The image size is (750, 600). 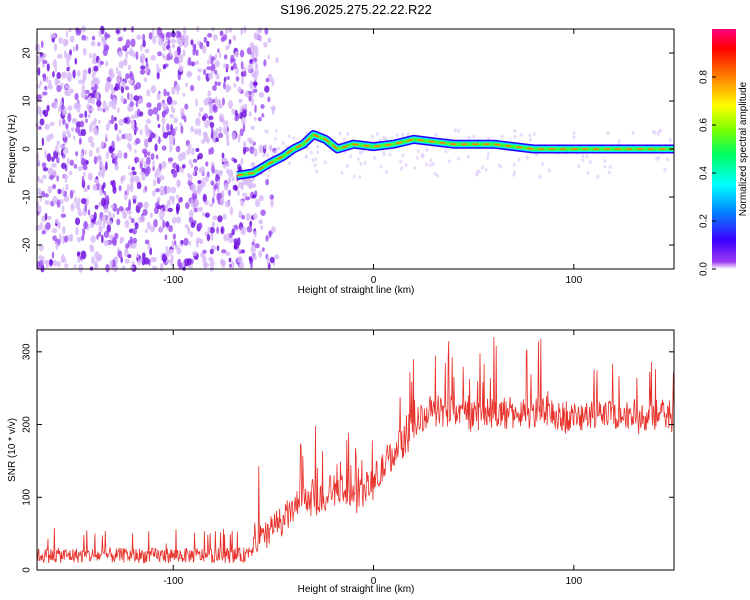 What do you see at coordinates (743, 148) in the screenshot?
I see `colorbar-label: Normalized spectral amplitude` at bounding box center [743, 148].